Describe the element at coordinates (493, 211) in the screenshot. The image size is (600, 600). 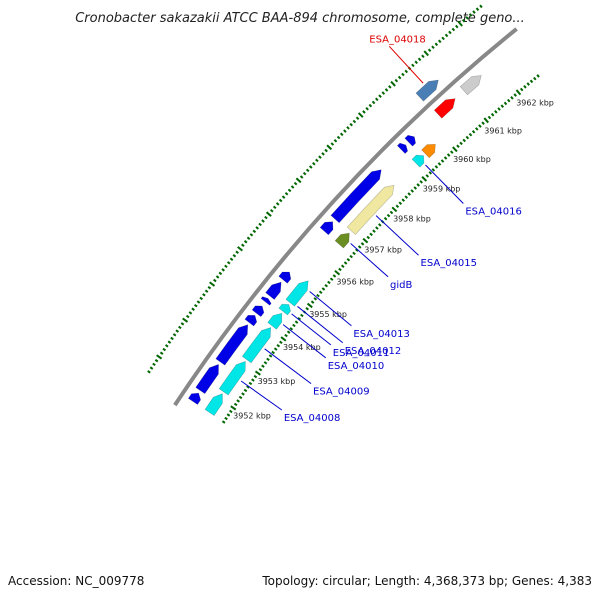
I see `gene-label: ESA_04016` at that location.